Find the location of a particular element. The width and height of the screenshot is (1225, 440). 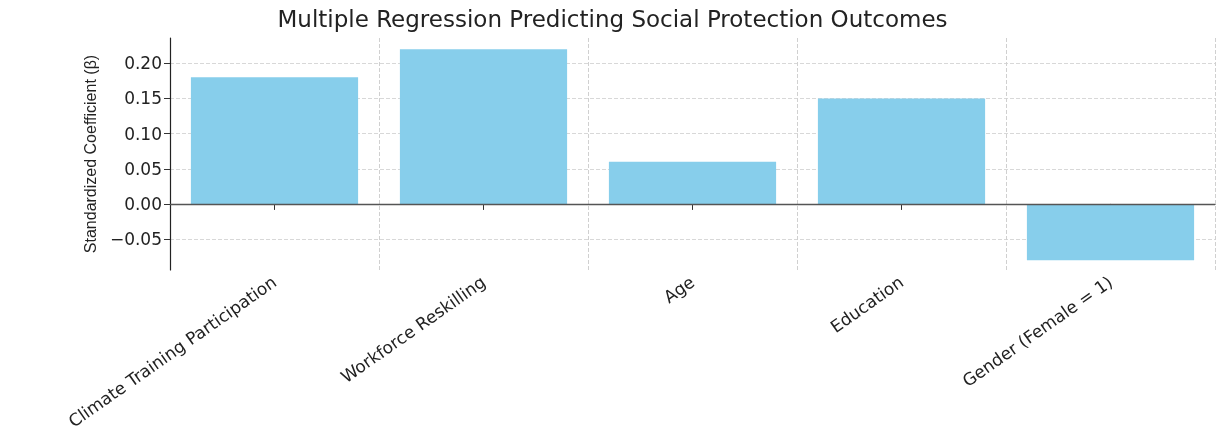

y-tick-label: −0.05 is located at coordinates (135, 239).